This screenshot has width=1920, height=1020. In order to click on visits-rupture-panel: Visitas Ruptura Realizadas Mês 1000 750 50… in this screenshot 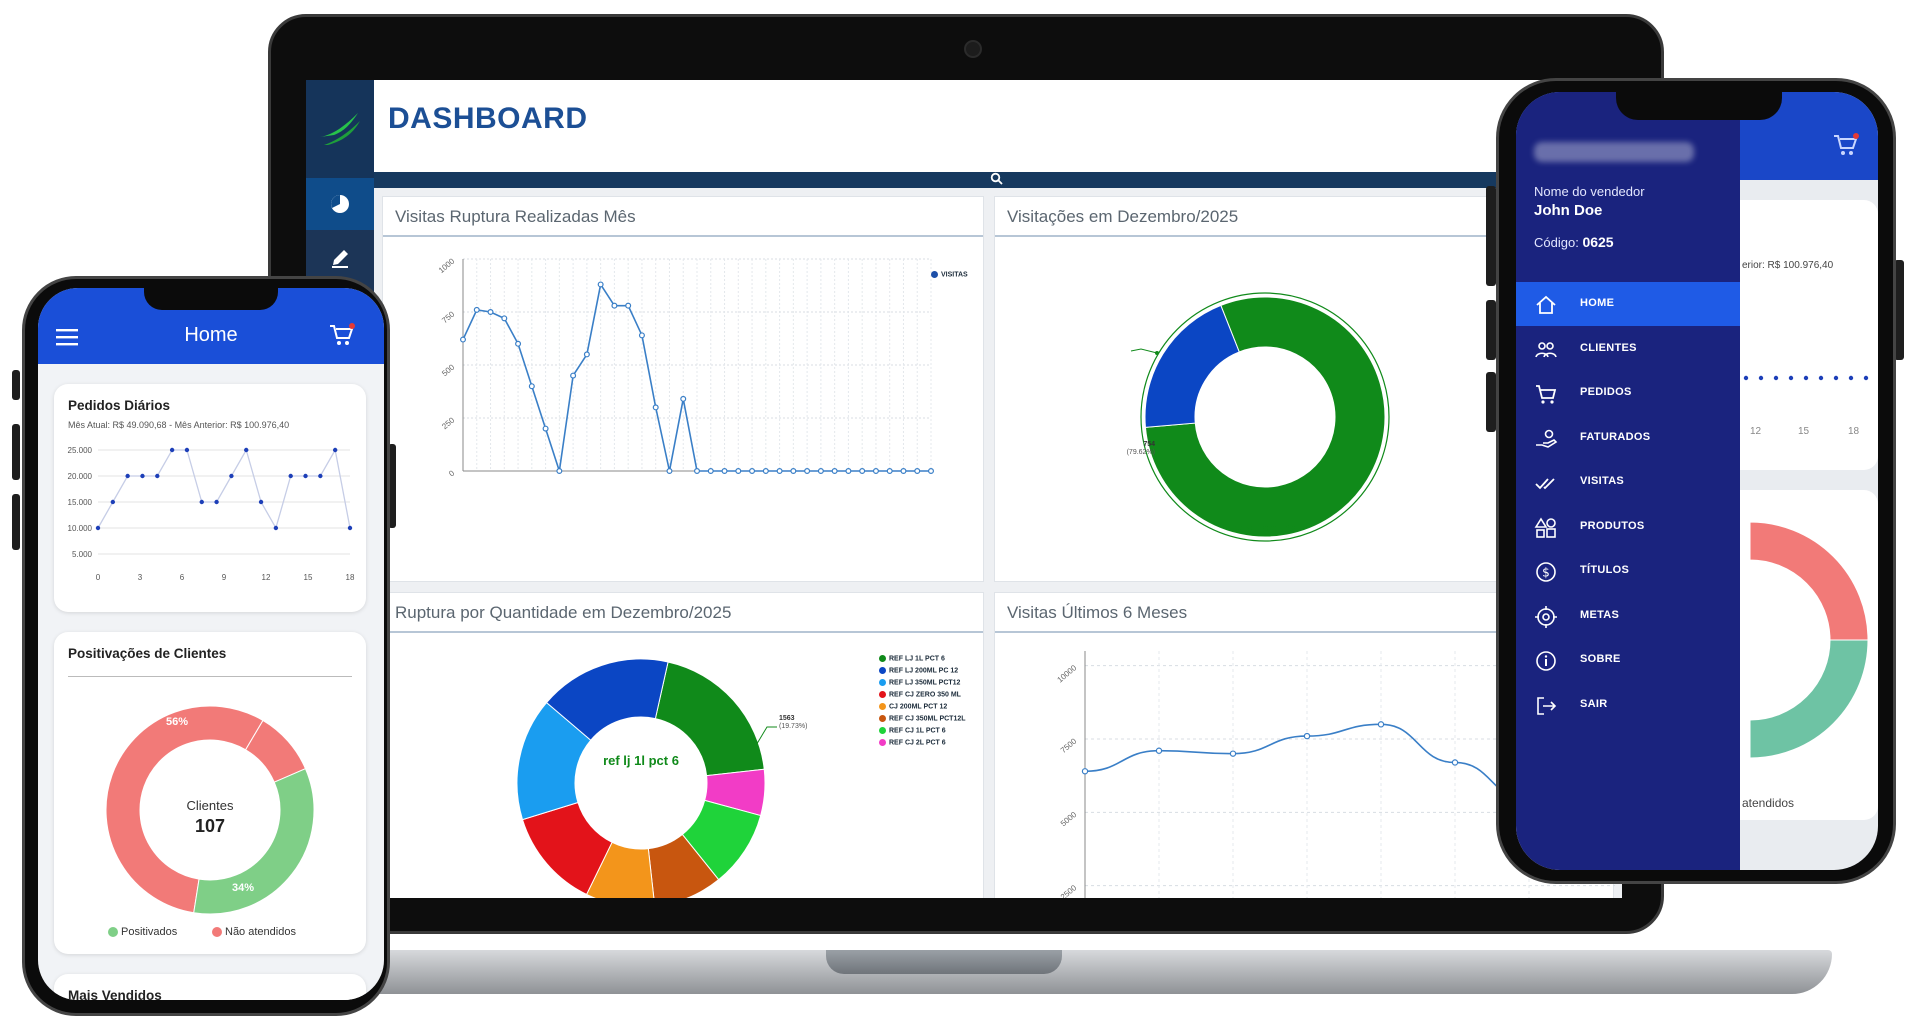, I will do `click(683, 389)`.